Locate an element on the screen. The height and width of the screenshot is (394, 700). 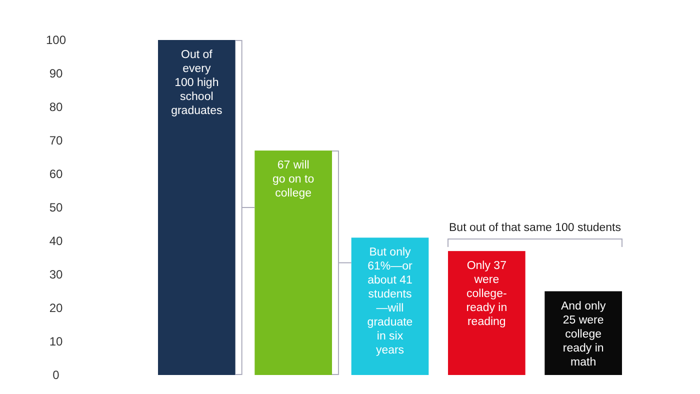
y-tick-label: 90 is located at coordinates (56, 73).